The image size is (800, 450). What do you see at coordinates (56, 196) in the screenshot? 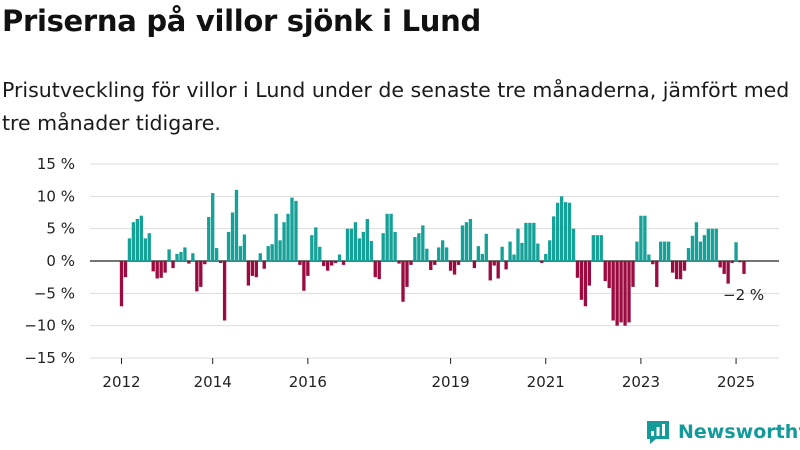
I see `y-tick-label: 10 %` at bounding box center [56, 196].